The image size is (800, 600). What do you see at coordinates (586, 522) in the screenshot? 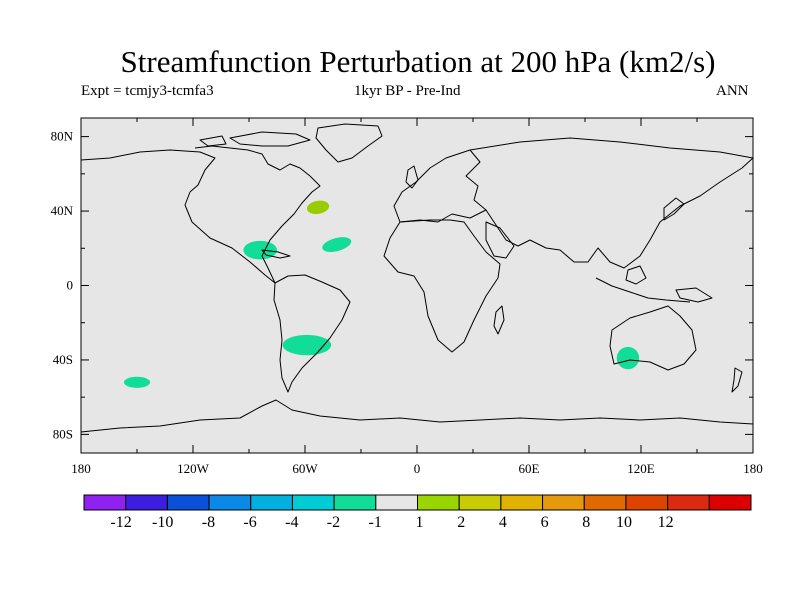
I see `colorbar-label: 8` at bounding box center [586, 522].